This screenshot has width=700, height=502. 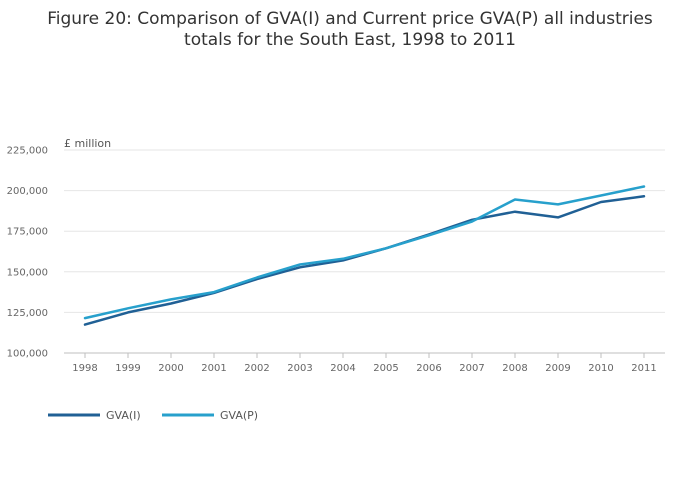 I want to click on x-tick-label: 2007, so click(x=471, y=368).